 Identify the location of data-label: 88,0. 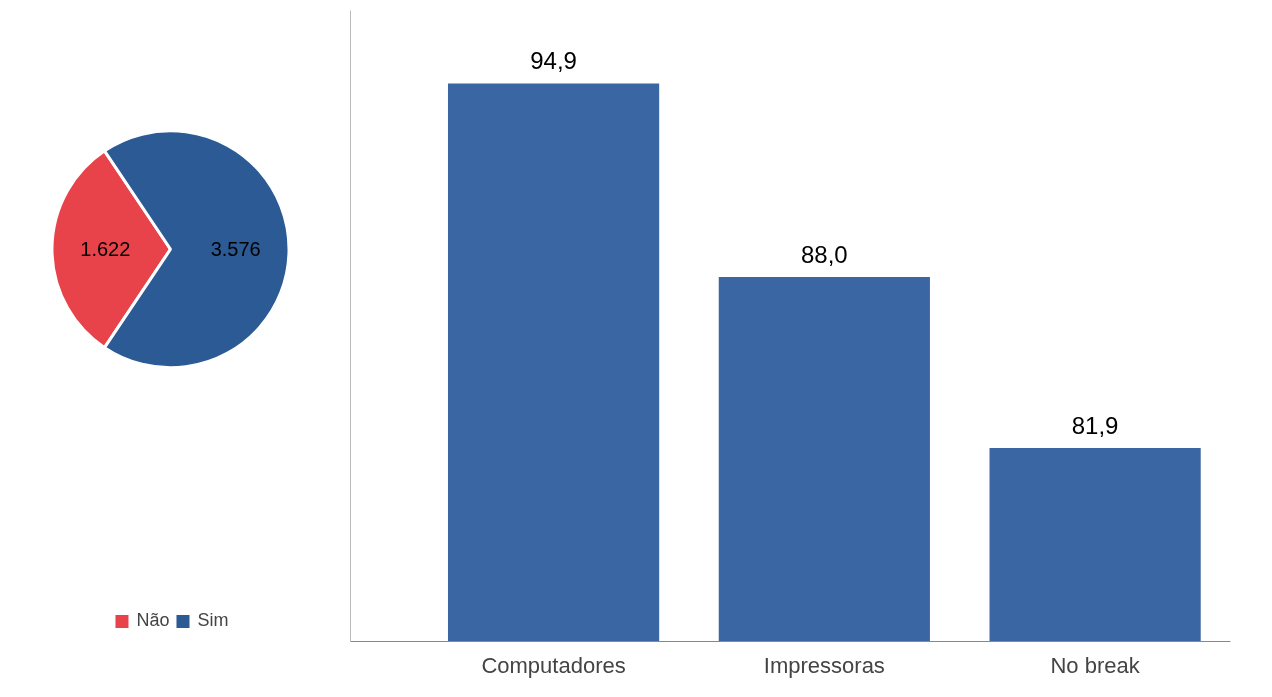
(824, 254).